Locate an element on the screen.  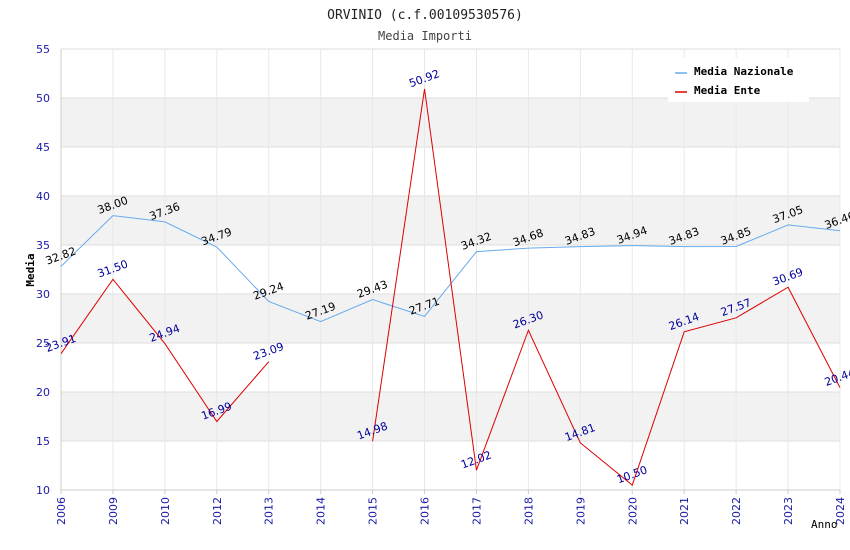
x-tick-label: 2022 is located at coordinates (736, 511).